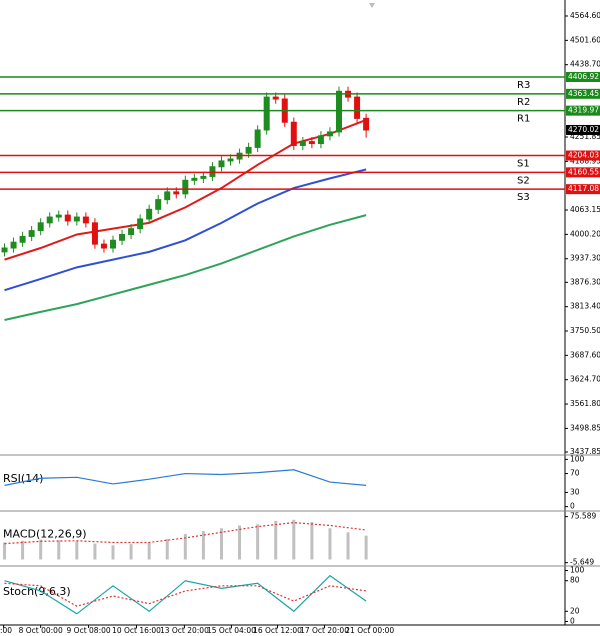  Describe the element at coordinates (184, 630) in the screenshot. I see `x-tick-label: 13 Oct 20:00` at that location.